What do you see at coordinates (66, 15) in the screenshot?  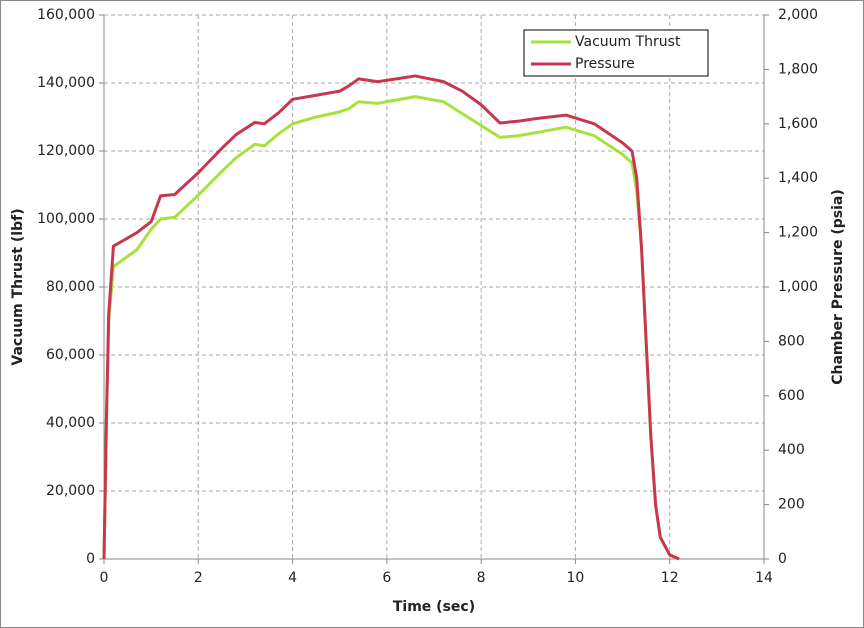 I see `y-tick-label: 160,000` at bounding box center [66, 15].